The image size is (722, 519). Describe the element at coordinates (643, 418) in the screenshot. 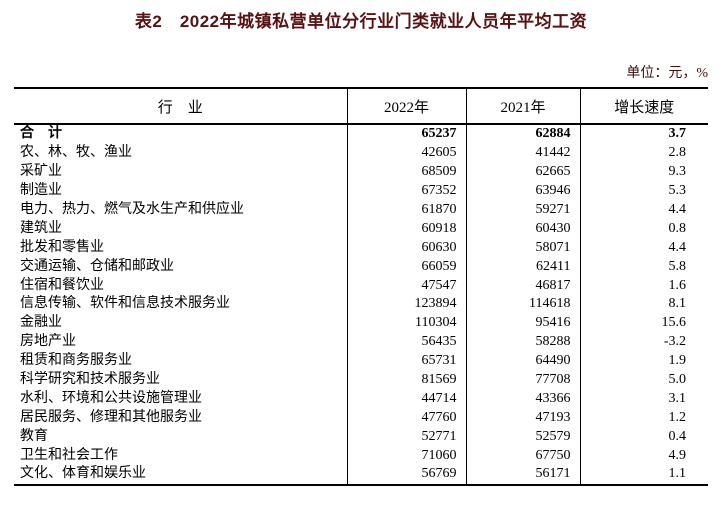

I see `growth-cell: 1.2` at that location.